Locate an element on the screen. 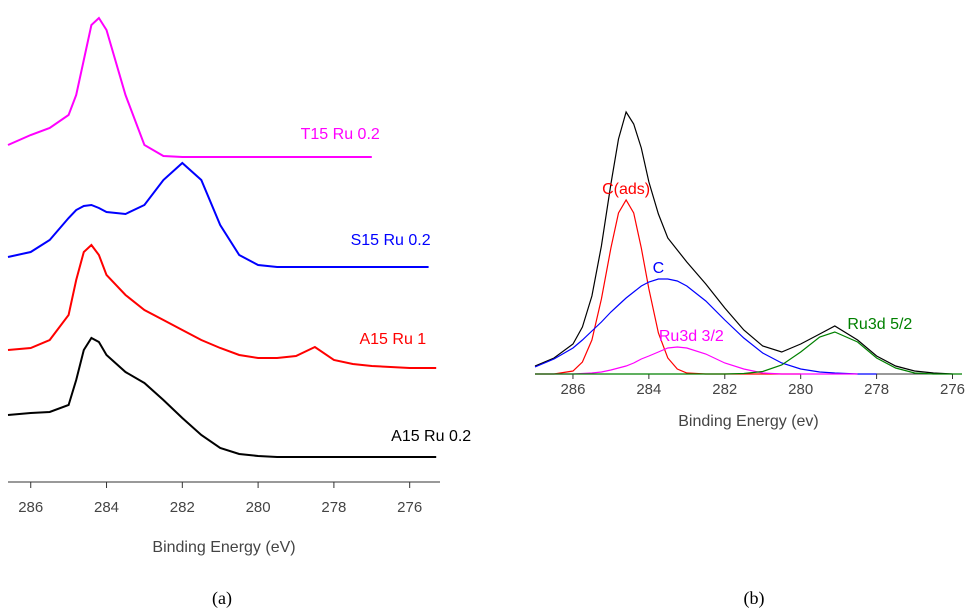 The height and width of the screenshot is (613, 978). series-label: C(ads) is located at coordinates (626, 189).